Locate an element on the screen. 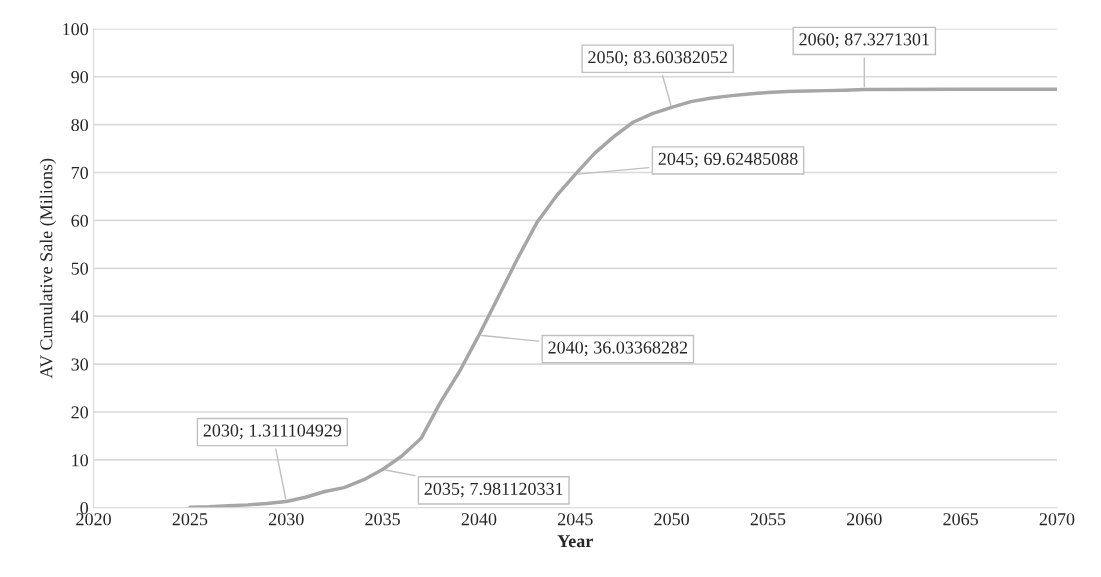 This screenshot has width=1101, height=577. y-tick-label: 60 is located at coordinates (80, 220).